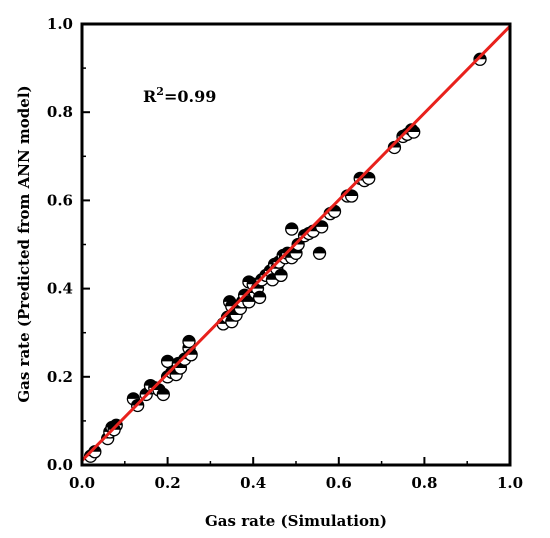  Describe the element at coordinates (296, 521) in the screenshot. I see `x-axis-title: Gas rate (Simulation)` at that location.